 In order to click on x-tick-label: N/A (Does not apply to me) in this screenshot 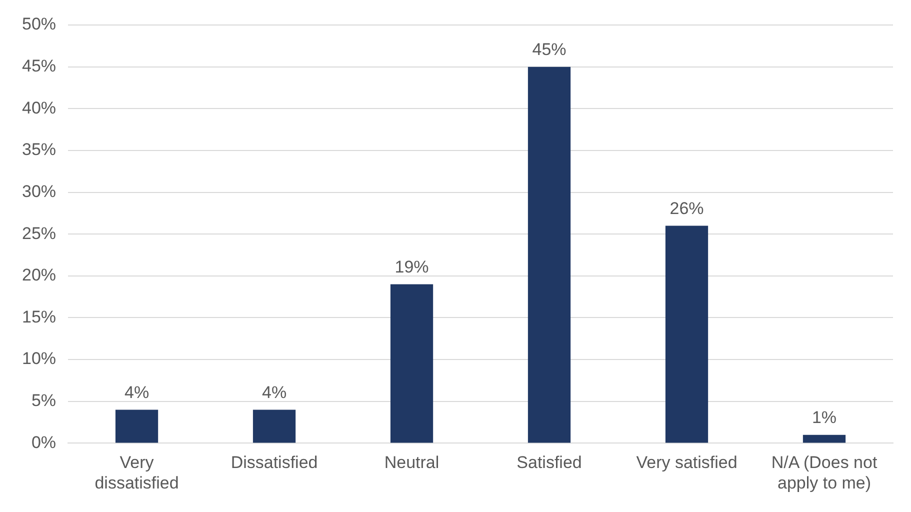, I will do `click(824, 472)`.